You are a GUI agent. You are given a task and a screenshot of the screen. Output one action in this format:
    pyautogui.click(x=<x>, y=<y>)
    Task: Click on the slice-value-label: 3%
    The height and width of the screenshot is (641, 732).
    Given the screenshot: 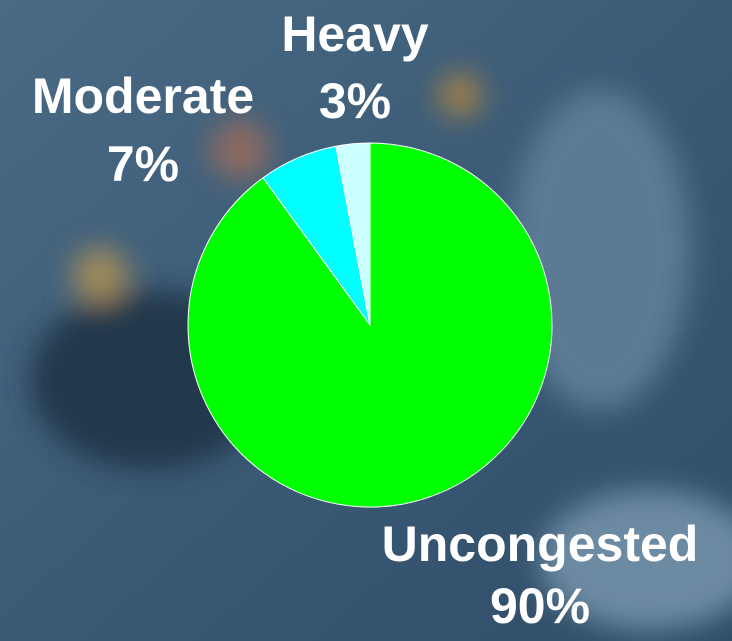 What is the action you would take?
    pyautogui.click(x=355, y=101)
    